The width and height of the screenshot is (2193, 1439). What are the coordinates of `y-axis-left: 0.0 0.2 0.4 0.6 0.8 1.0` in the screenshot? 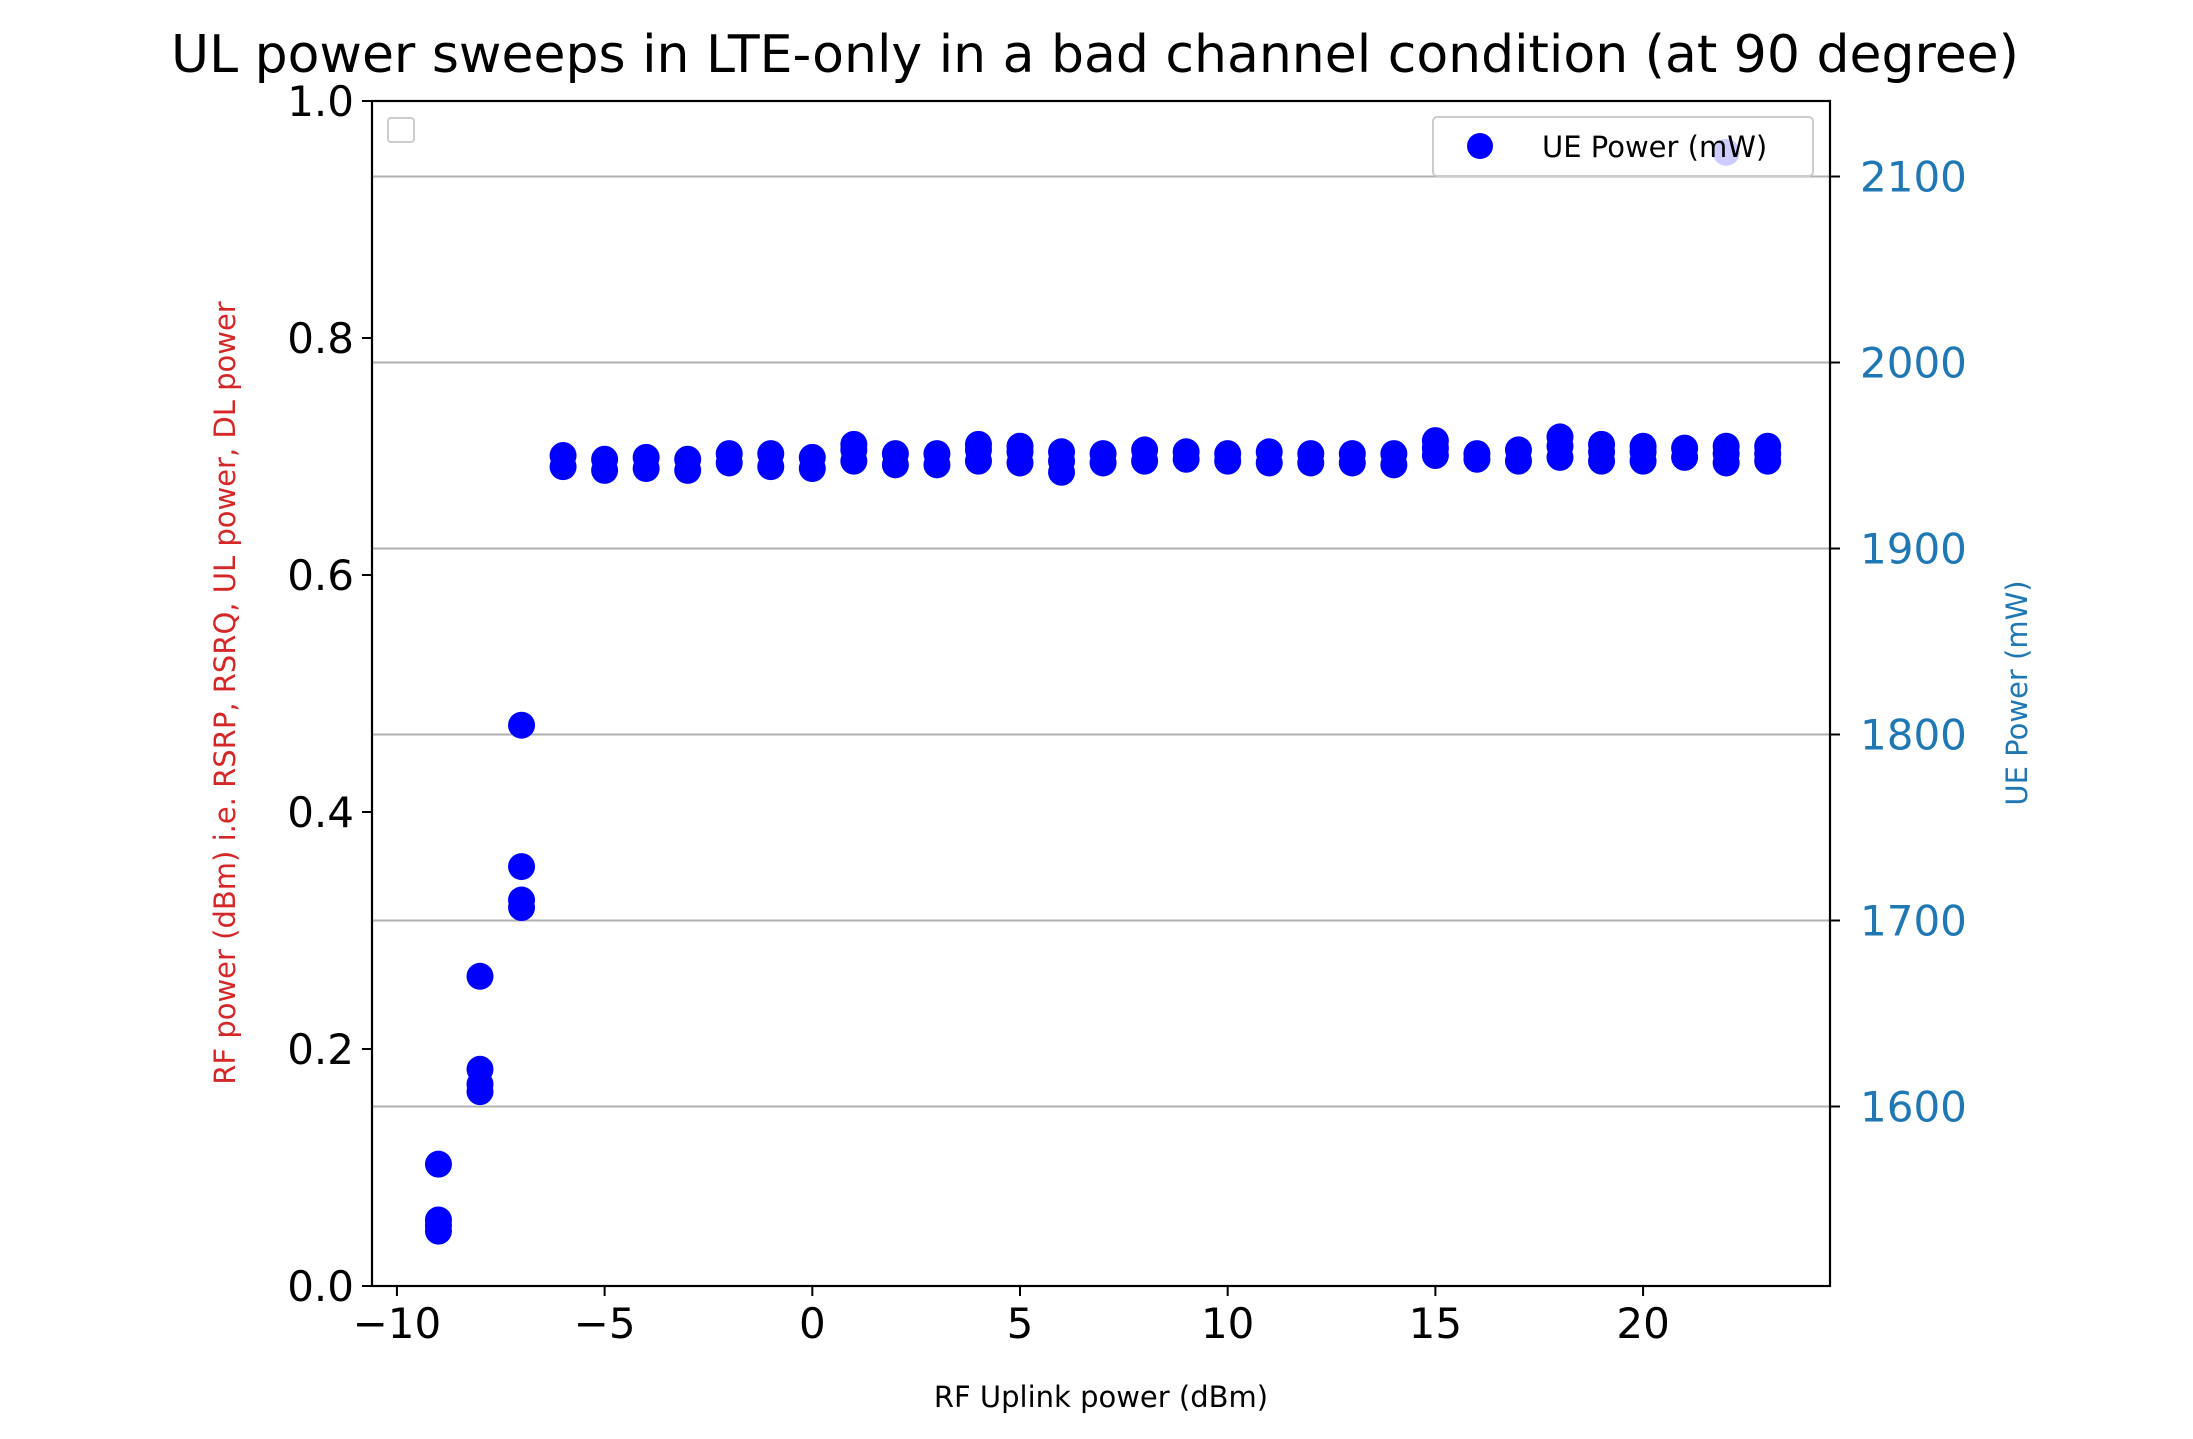 It's located at (329, 694).